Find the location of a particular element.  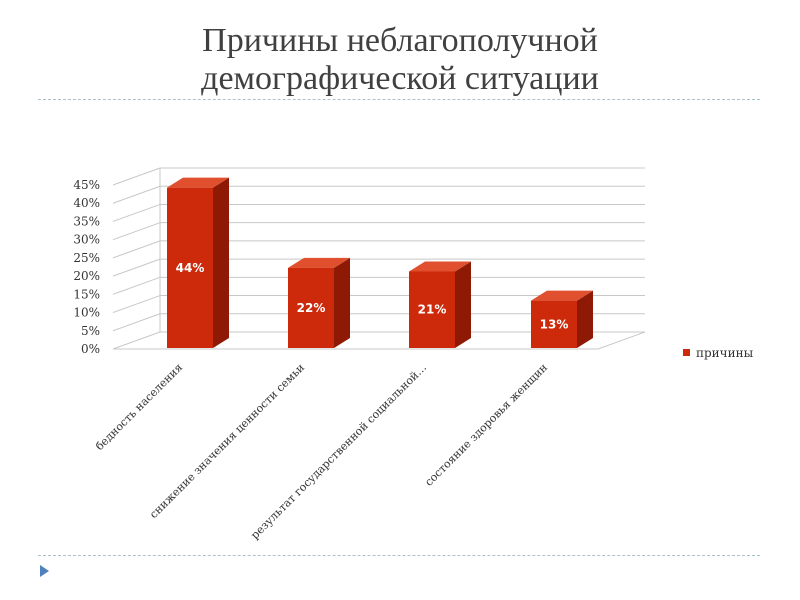

x-category-label: состояние здоровья женщин is located at coordinates (486, 425).